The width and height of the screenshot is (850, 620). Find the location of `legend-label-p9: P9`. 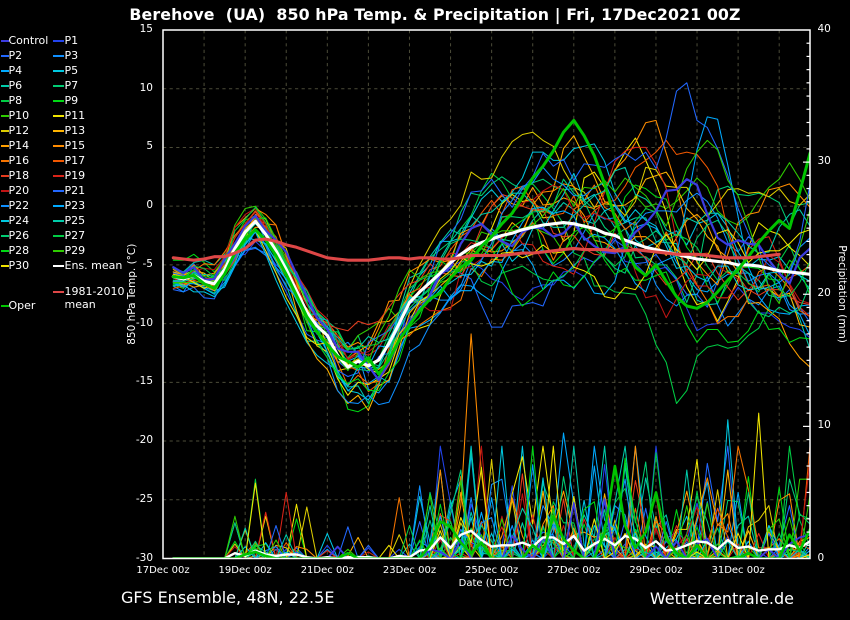

legend-label-p9: P9 is located at coordinates (71, 101).